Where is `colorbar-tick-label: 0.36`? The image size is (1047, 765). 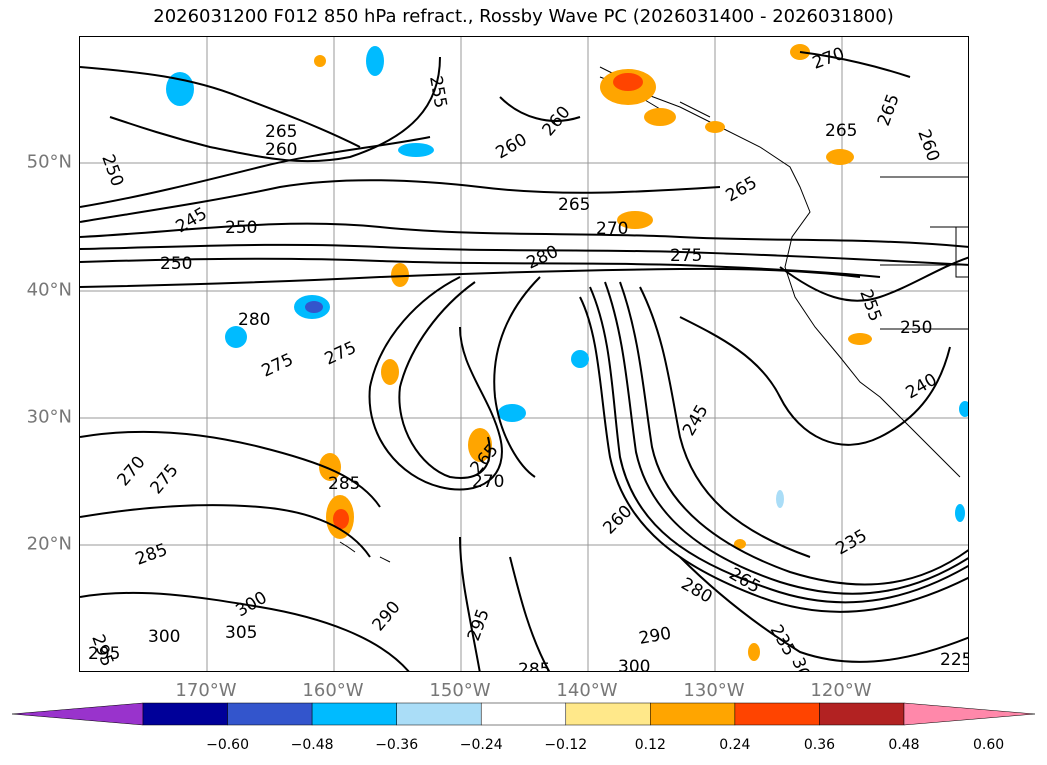 colorbar-tick-label: 0.36 is located at coordinates (819, 745).